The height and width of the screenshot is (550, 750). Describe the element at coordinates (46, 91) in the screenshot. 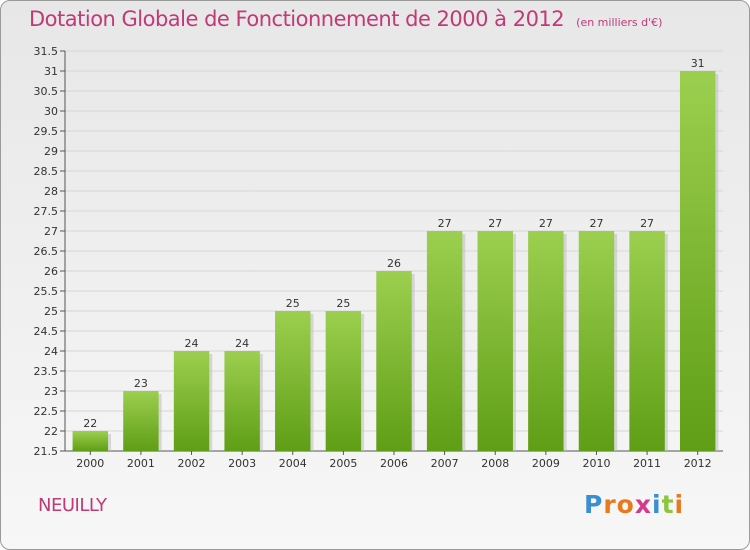

I see `y-tick-label: 30.5` at that location.